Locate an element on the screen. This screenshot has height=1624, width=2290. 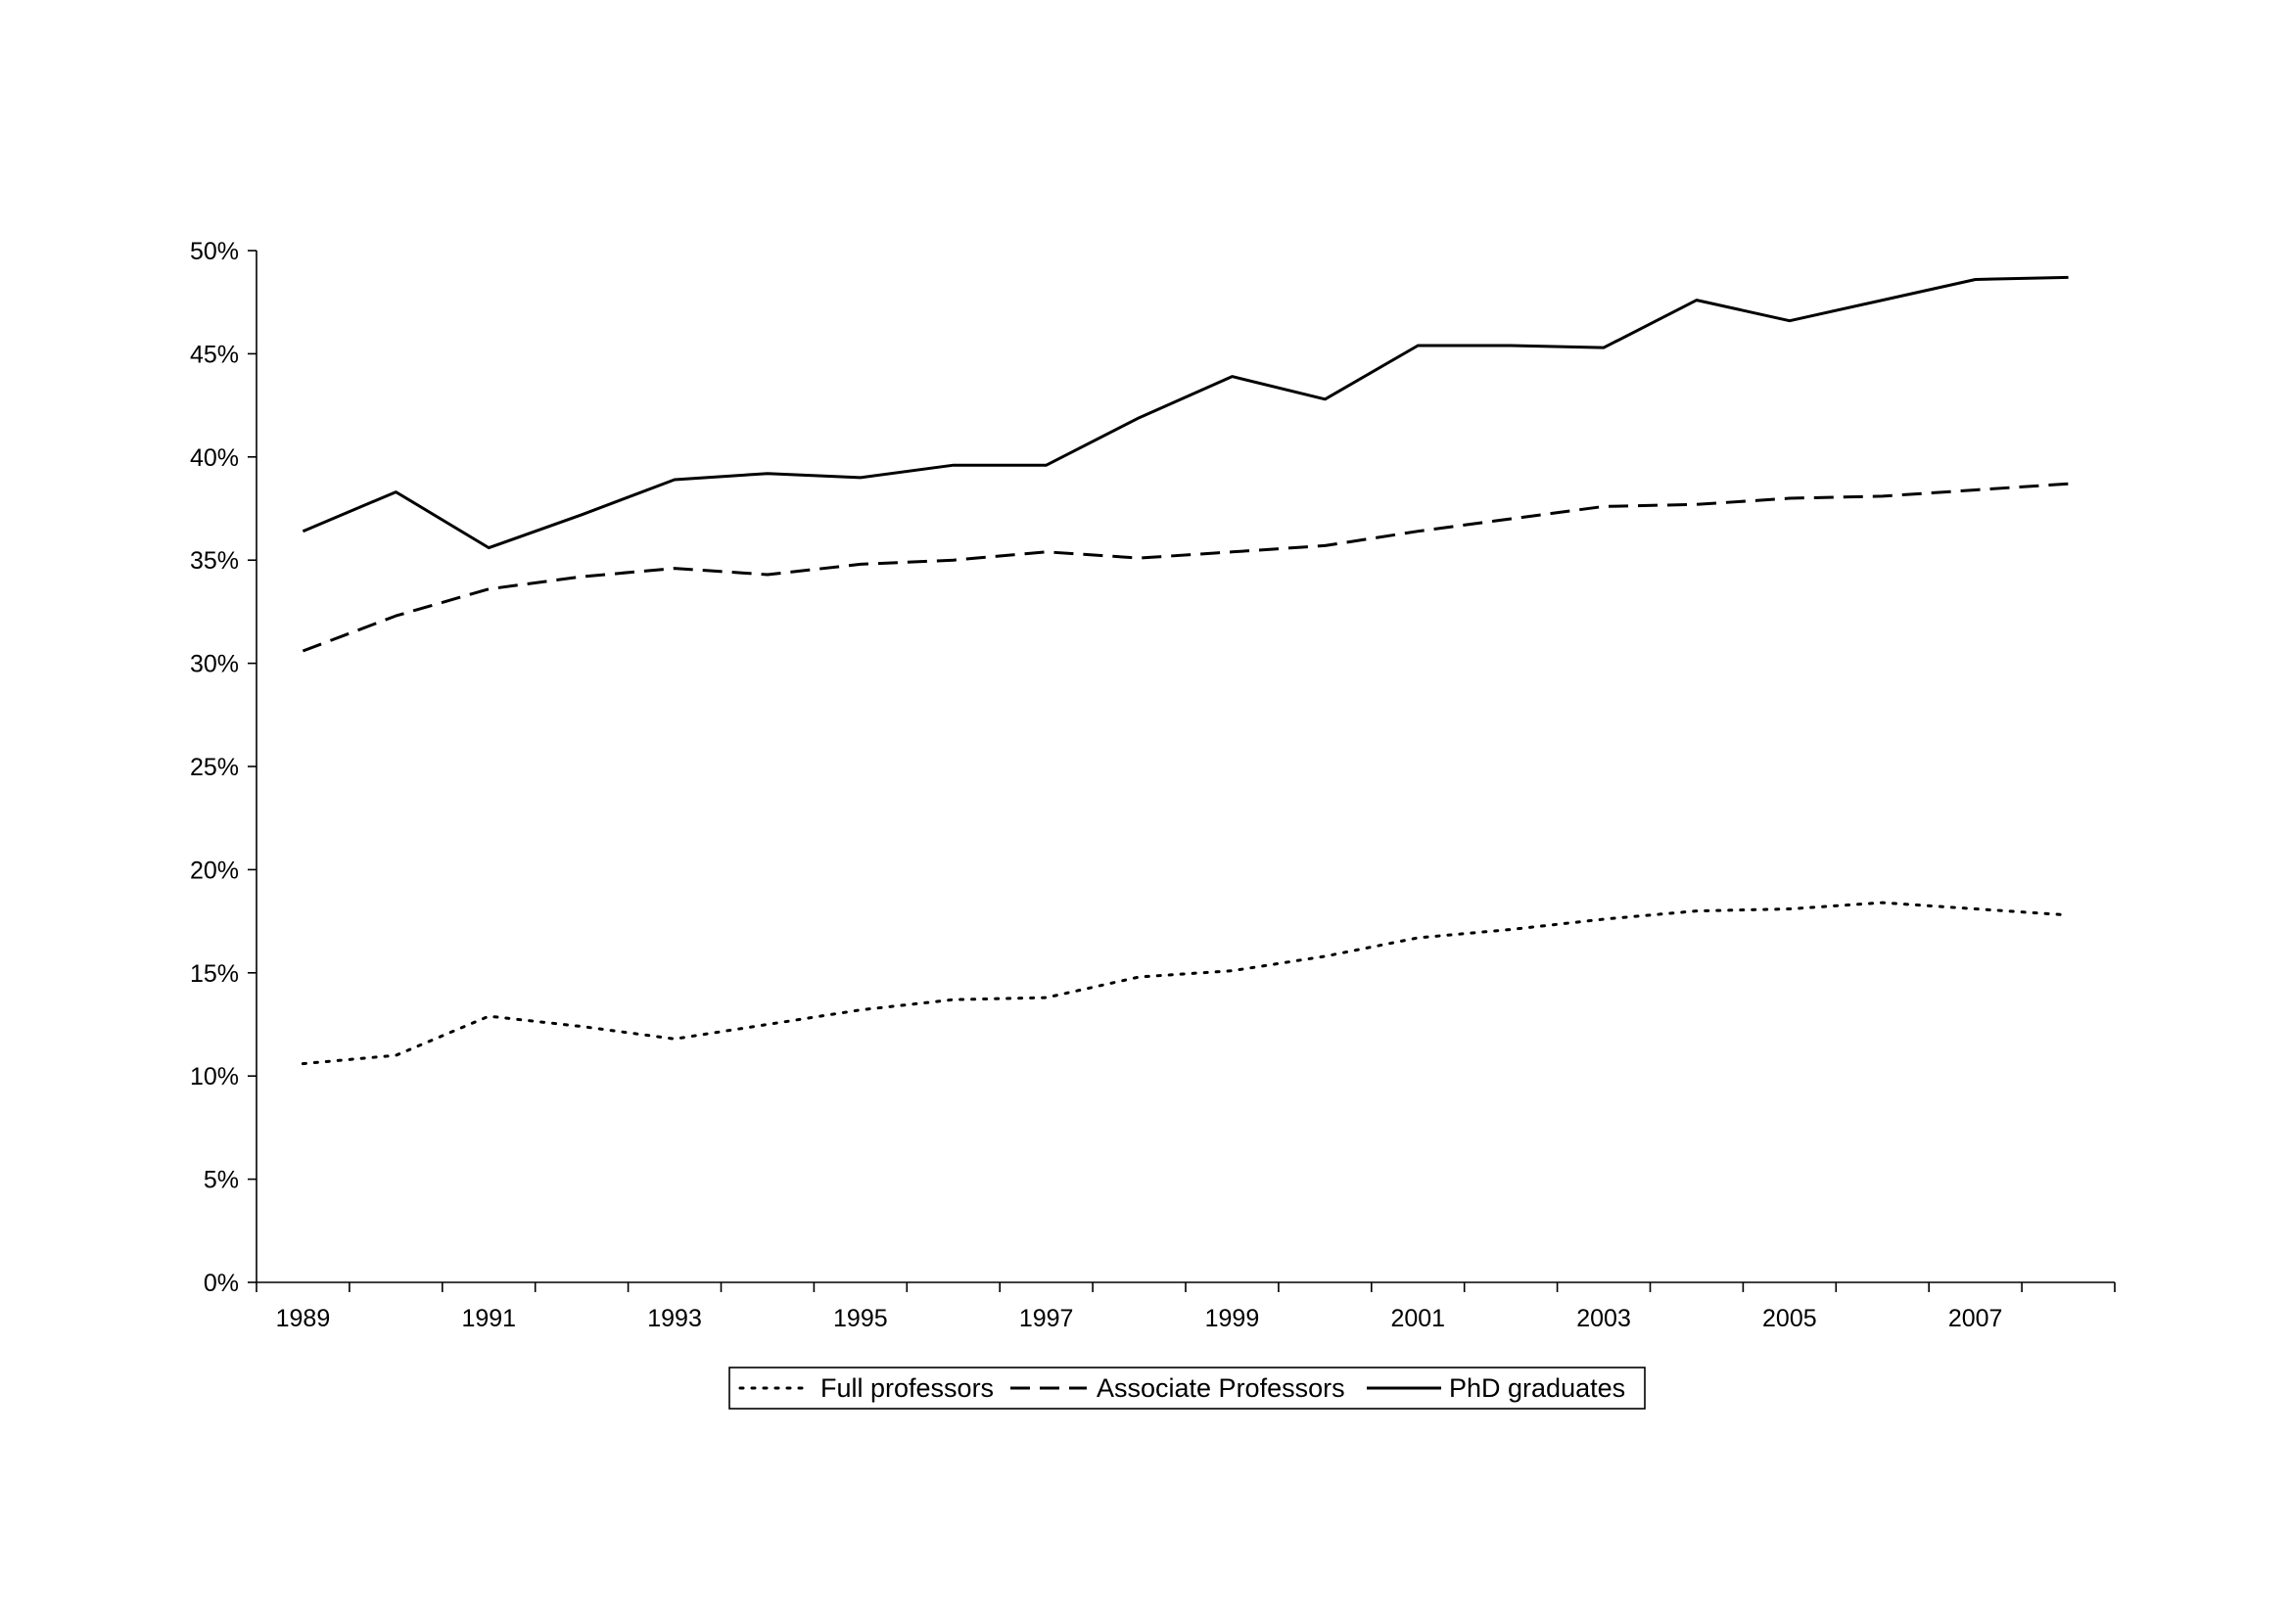
series-line-full-professors is located at coordinates (1186, 984).